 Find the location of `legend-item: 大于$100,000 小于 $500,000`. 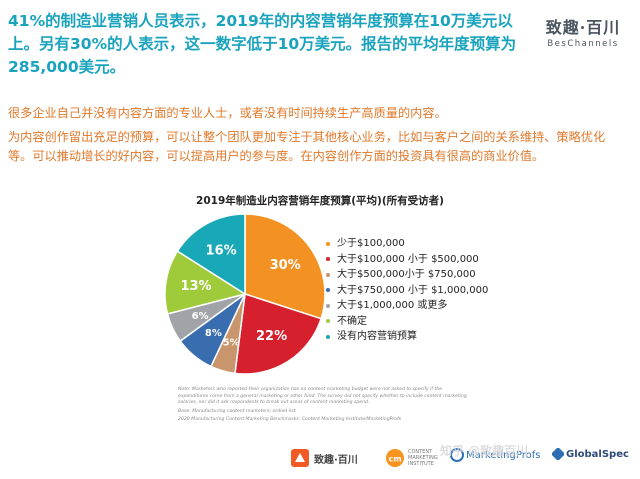

legend-item: 大于$100,000 小于 $500,000 is located at coordinates (407, 260).